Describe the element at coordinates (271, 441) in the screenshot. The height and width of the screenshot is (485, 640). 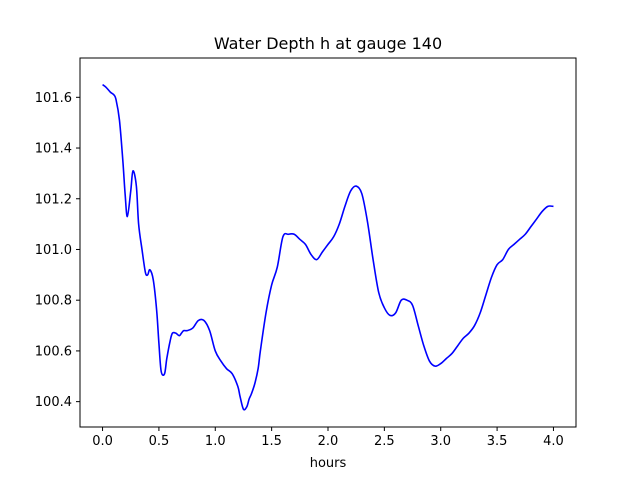
I see `x-tick-label: 1.5` at that location.